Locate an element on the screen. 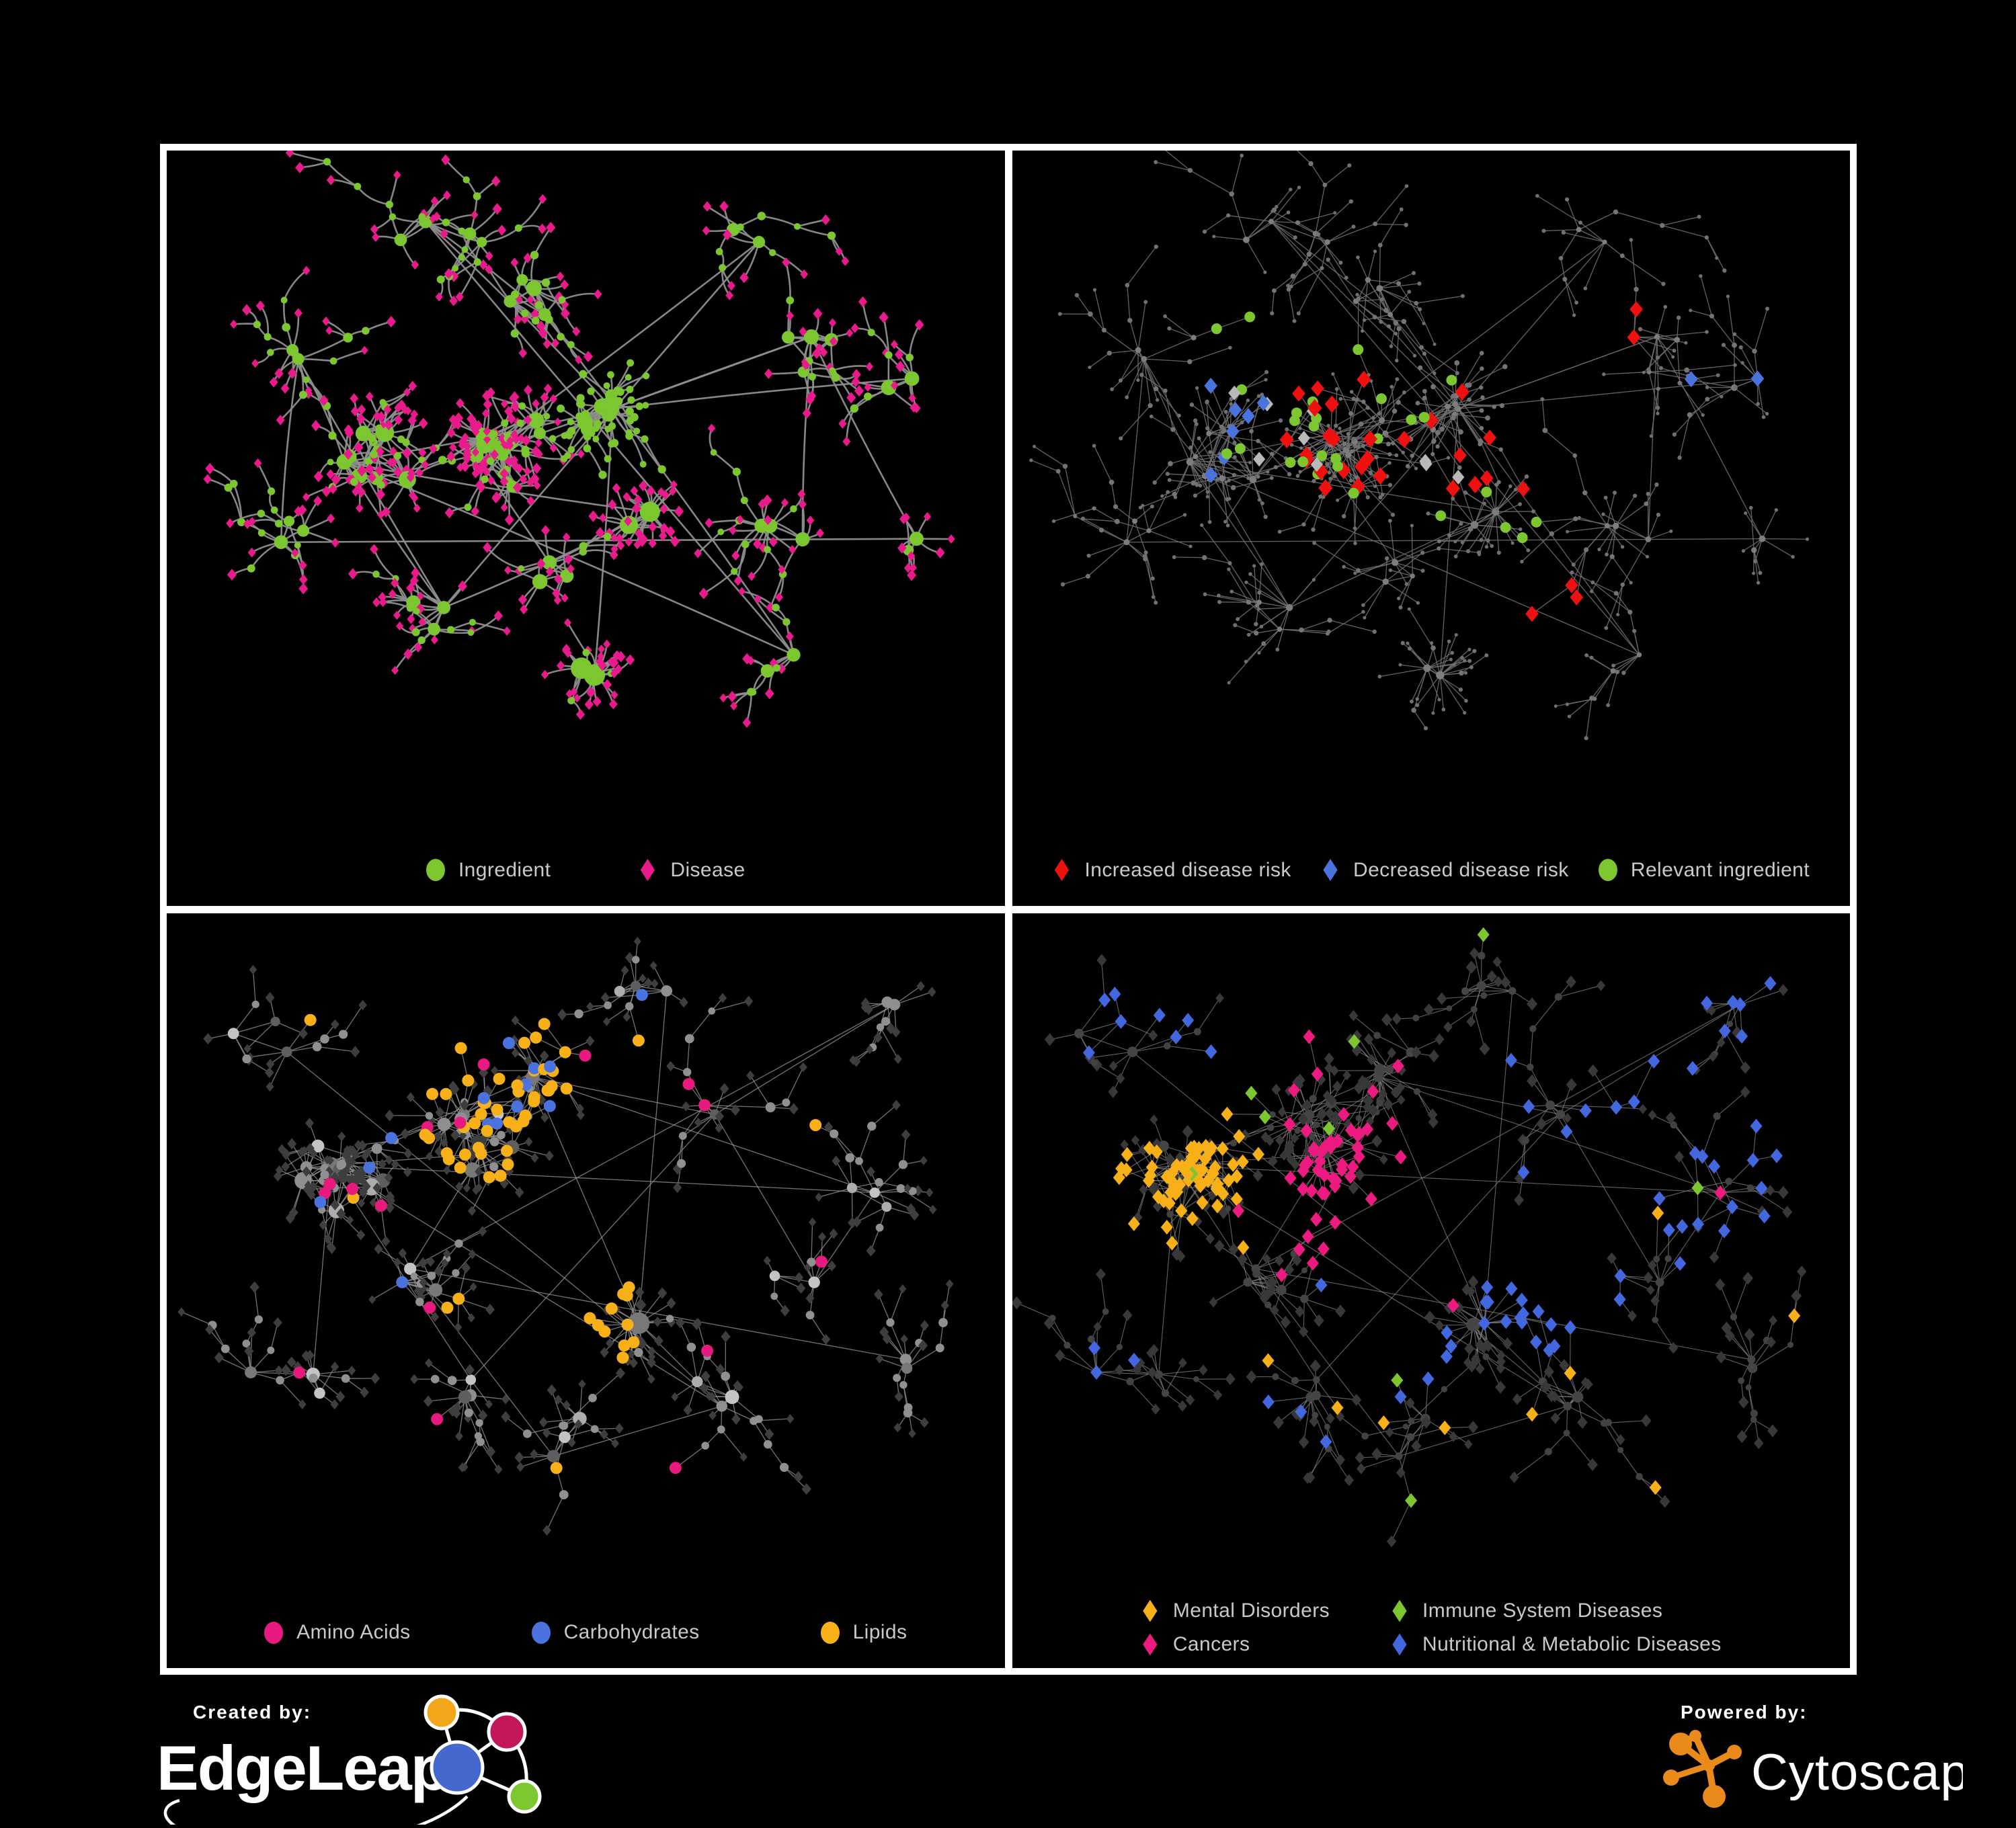 The width and height of the screenshot is (2016, 1828). edgeleap-wordmark: EdgeLeap is located at coordinates (302, 1768).